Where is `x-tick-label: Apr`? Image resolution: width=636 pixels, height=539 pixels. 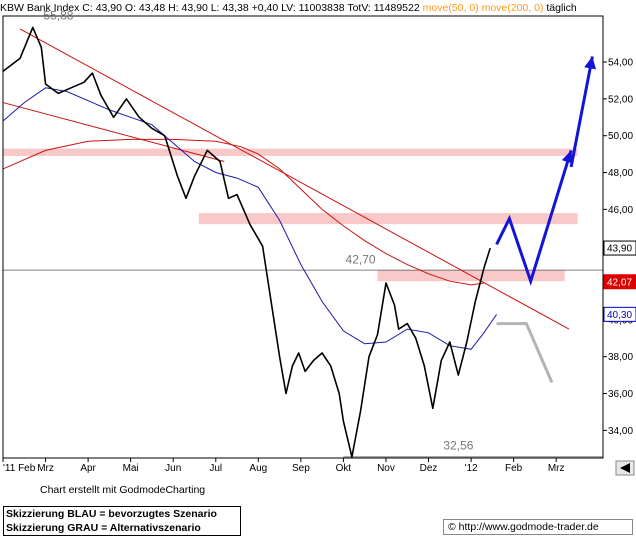 x-tick-label: Apr is located at coordinates (88, 468).